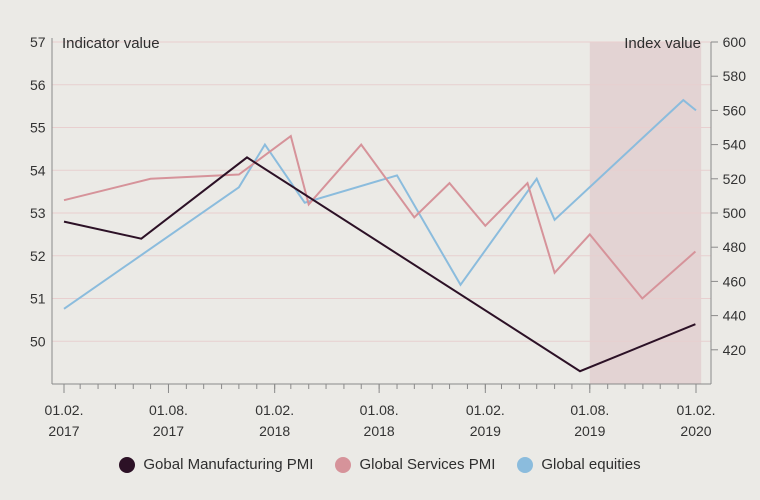 The height and width of the screenshot is (500, 760). I want to click on right-tick-label: 440, so click(735, 316).